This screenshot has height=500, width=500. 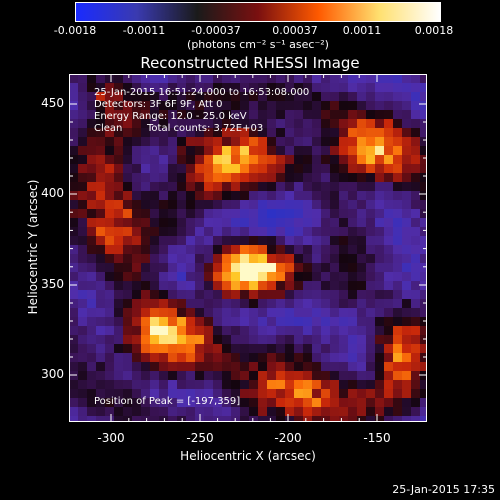 I want to click on colorbar, so click(x=258, y=12).